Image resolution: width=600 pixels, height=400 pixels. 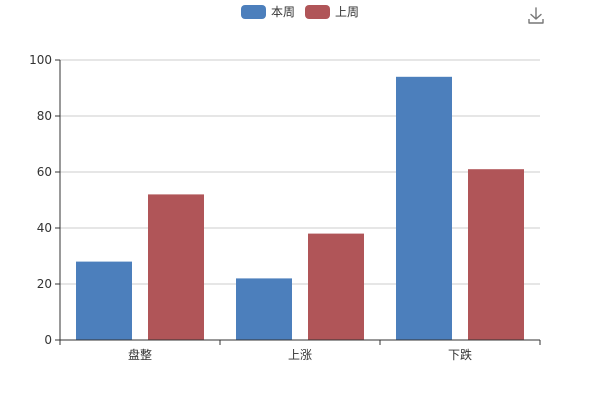 What do you see at coordinates (300, 354) in the screenshot?
I see `x-tick-label: 上涨` at bounding box center [300, 354].